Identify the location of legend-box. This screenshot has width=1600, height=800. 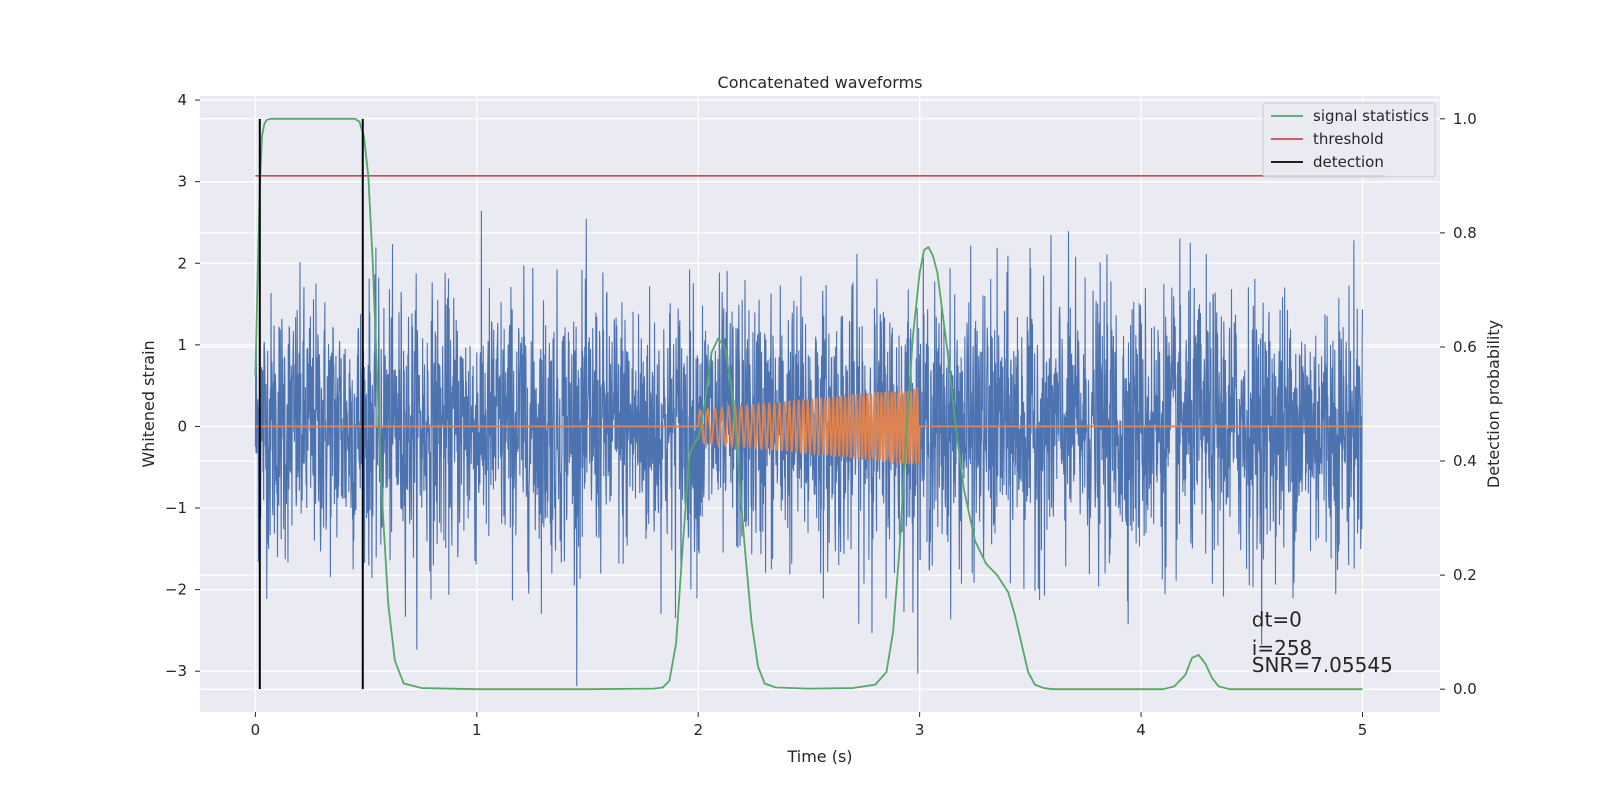
(1349, 140).